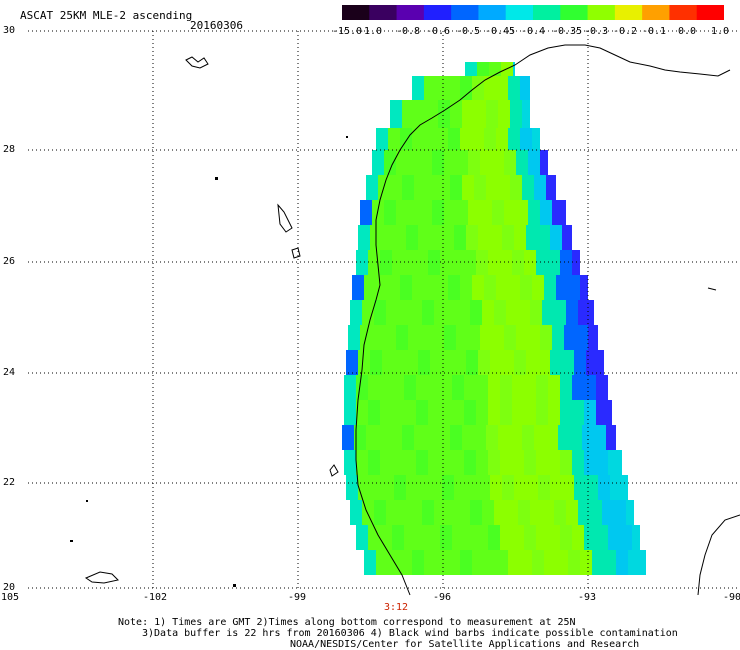  What do you see at coordinates (155, 597) in the screenshot?
I see `lon-tick-label: -102` at bounding box center [155, 597].